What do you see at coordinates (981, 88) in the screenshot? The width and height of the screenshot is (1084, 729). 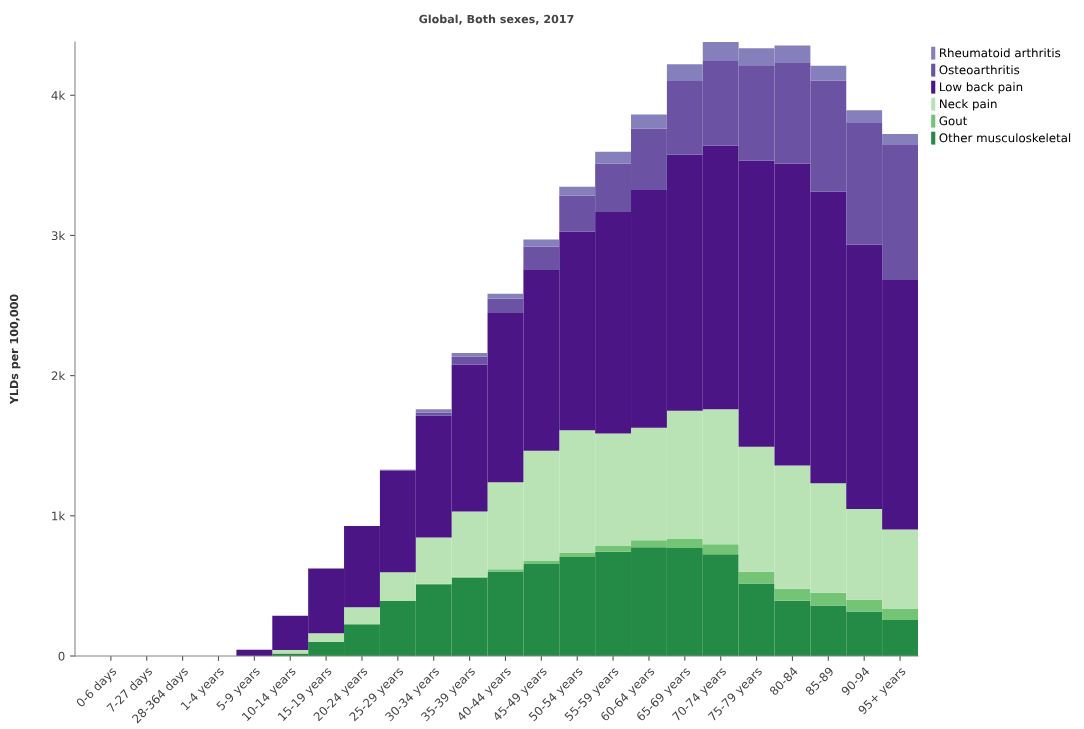 I see `legend-label: Low back pain` at bounding box center [981, 88].